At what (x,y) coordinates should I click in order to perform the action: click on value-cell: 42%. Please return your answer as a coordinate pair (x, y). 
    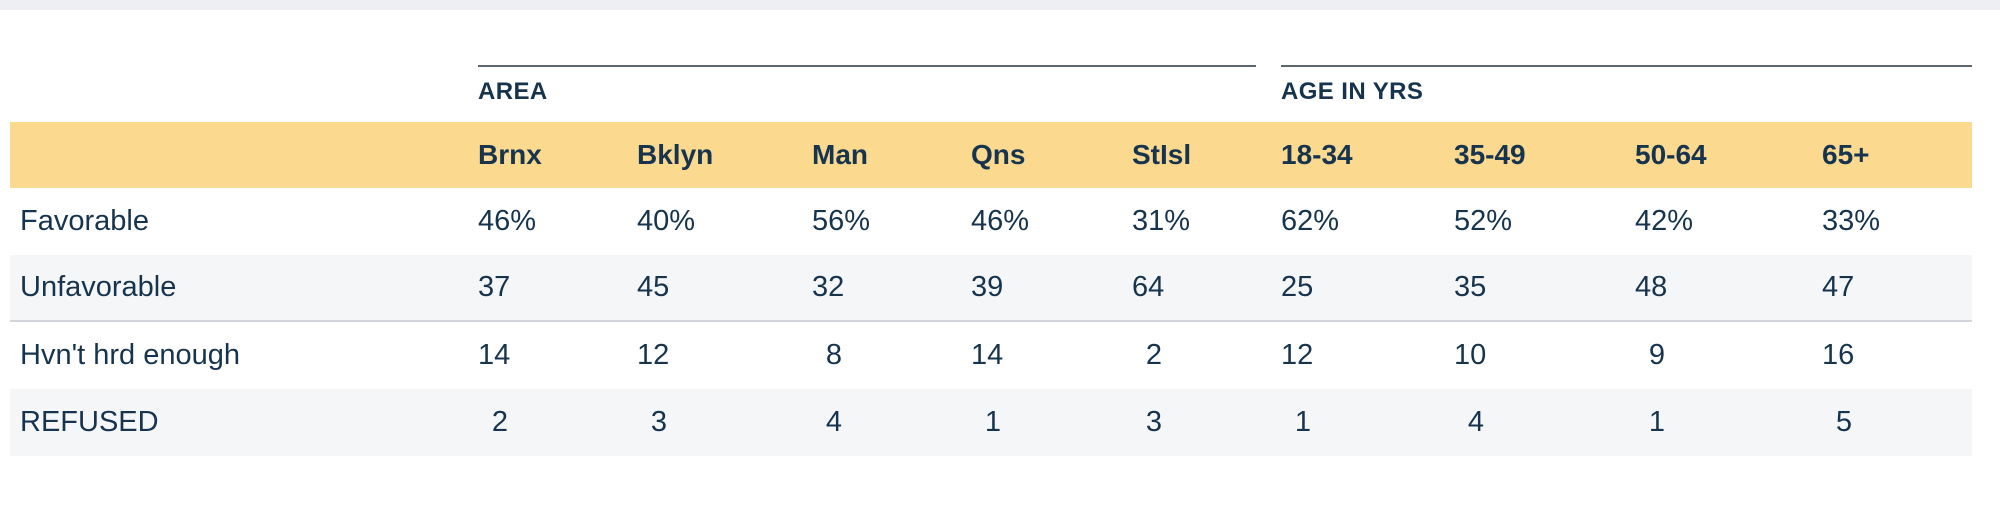
    Looking at the image, I should click on (1728, 221).